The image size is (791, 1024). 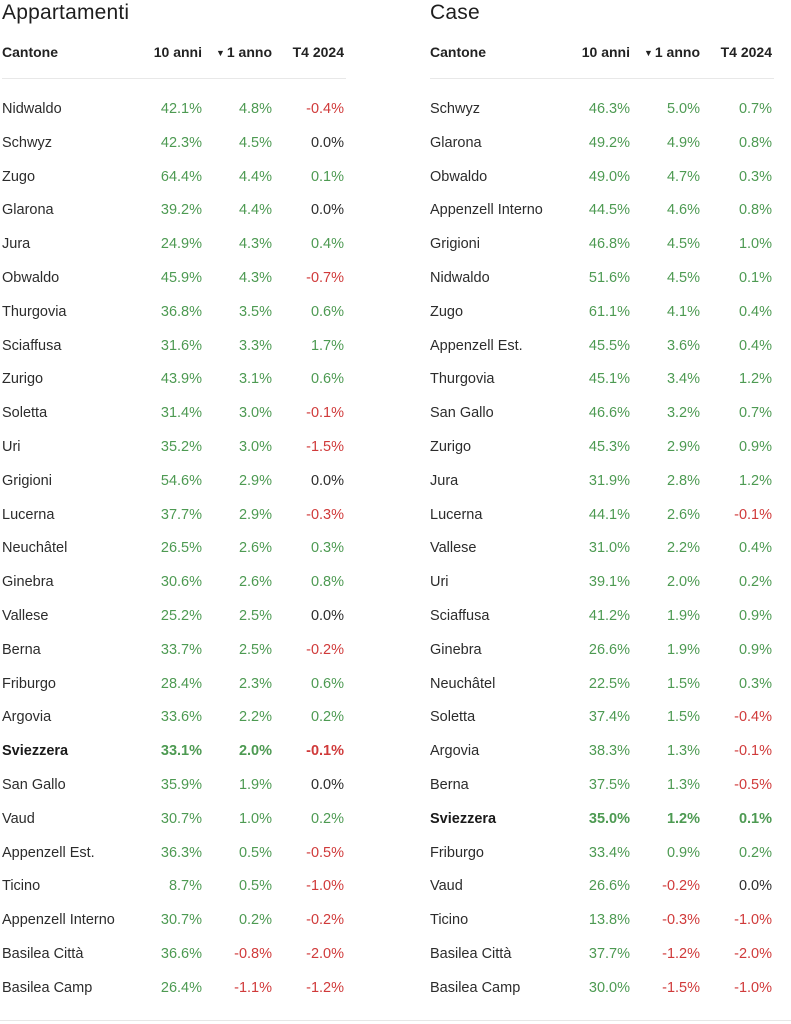 What do you see at coordinates (457, 852) in the screenshot?
I see `canton-name: Friburgo` at bounding box center [457, 852].